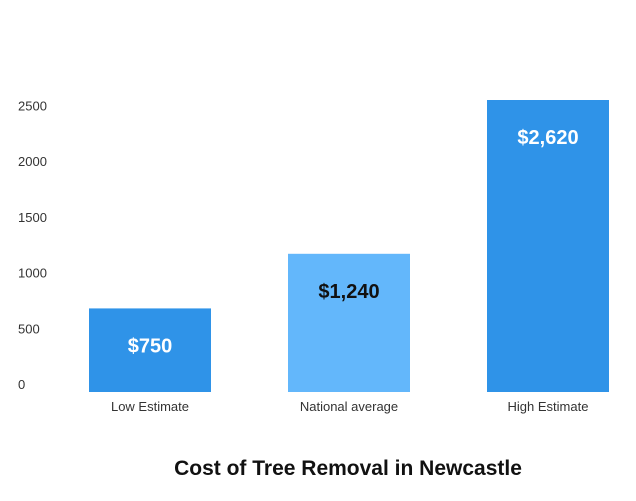 The width and height of the screenshot is (636, 501). What do you see at coordinates (348, 292) in the screenshot?
I see `data-label: $1,240` at bounding box center [348, 292].